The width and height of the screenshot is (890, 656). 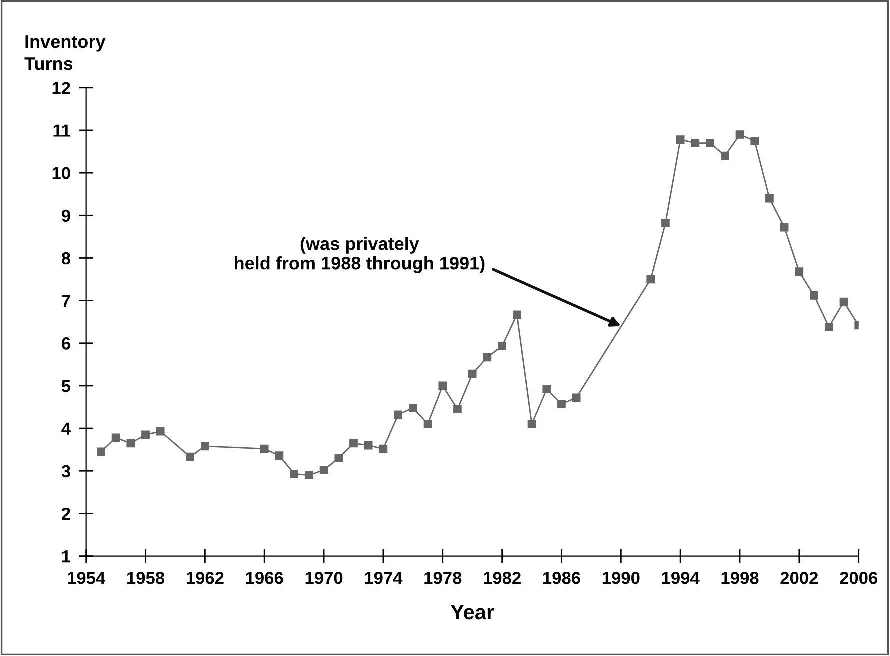 I want to click on x-tick-label: 1966, so click(x=265, y=578).